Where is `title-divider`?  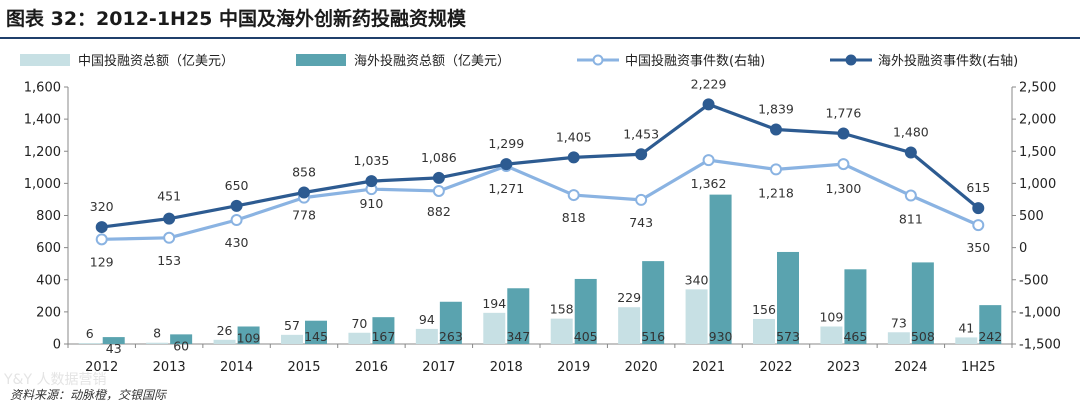 title-divider is located at coordinates (540, 38).